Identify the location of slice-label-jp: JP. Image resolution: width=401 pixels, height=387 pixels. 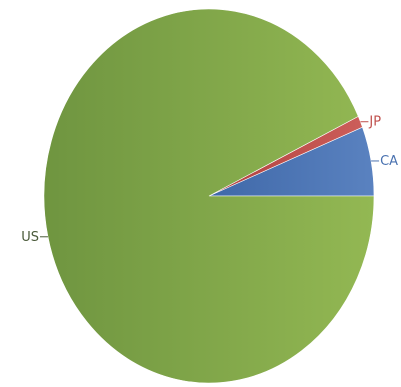
(374, 122).